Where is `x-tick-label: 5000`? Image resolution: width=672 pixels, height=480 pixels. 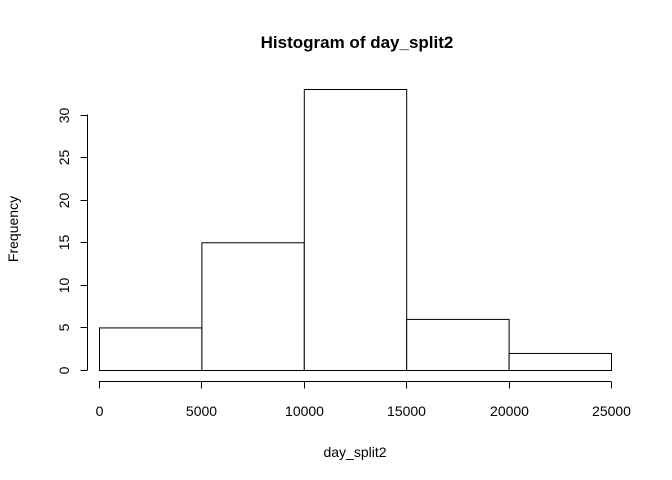 x-tick-label: 5000 is located at coordinates (201, 411).